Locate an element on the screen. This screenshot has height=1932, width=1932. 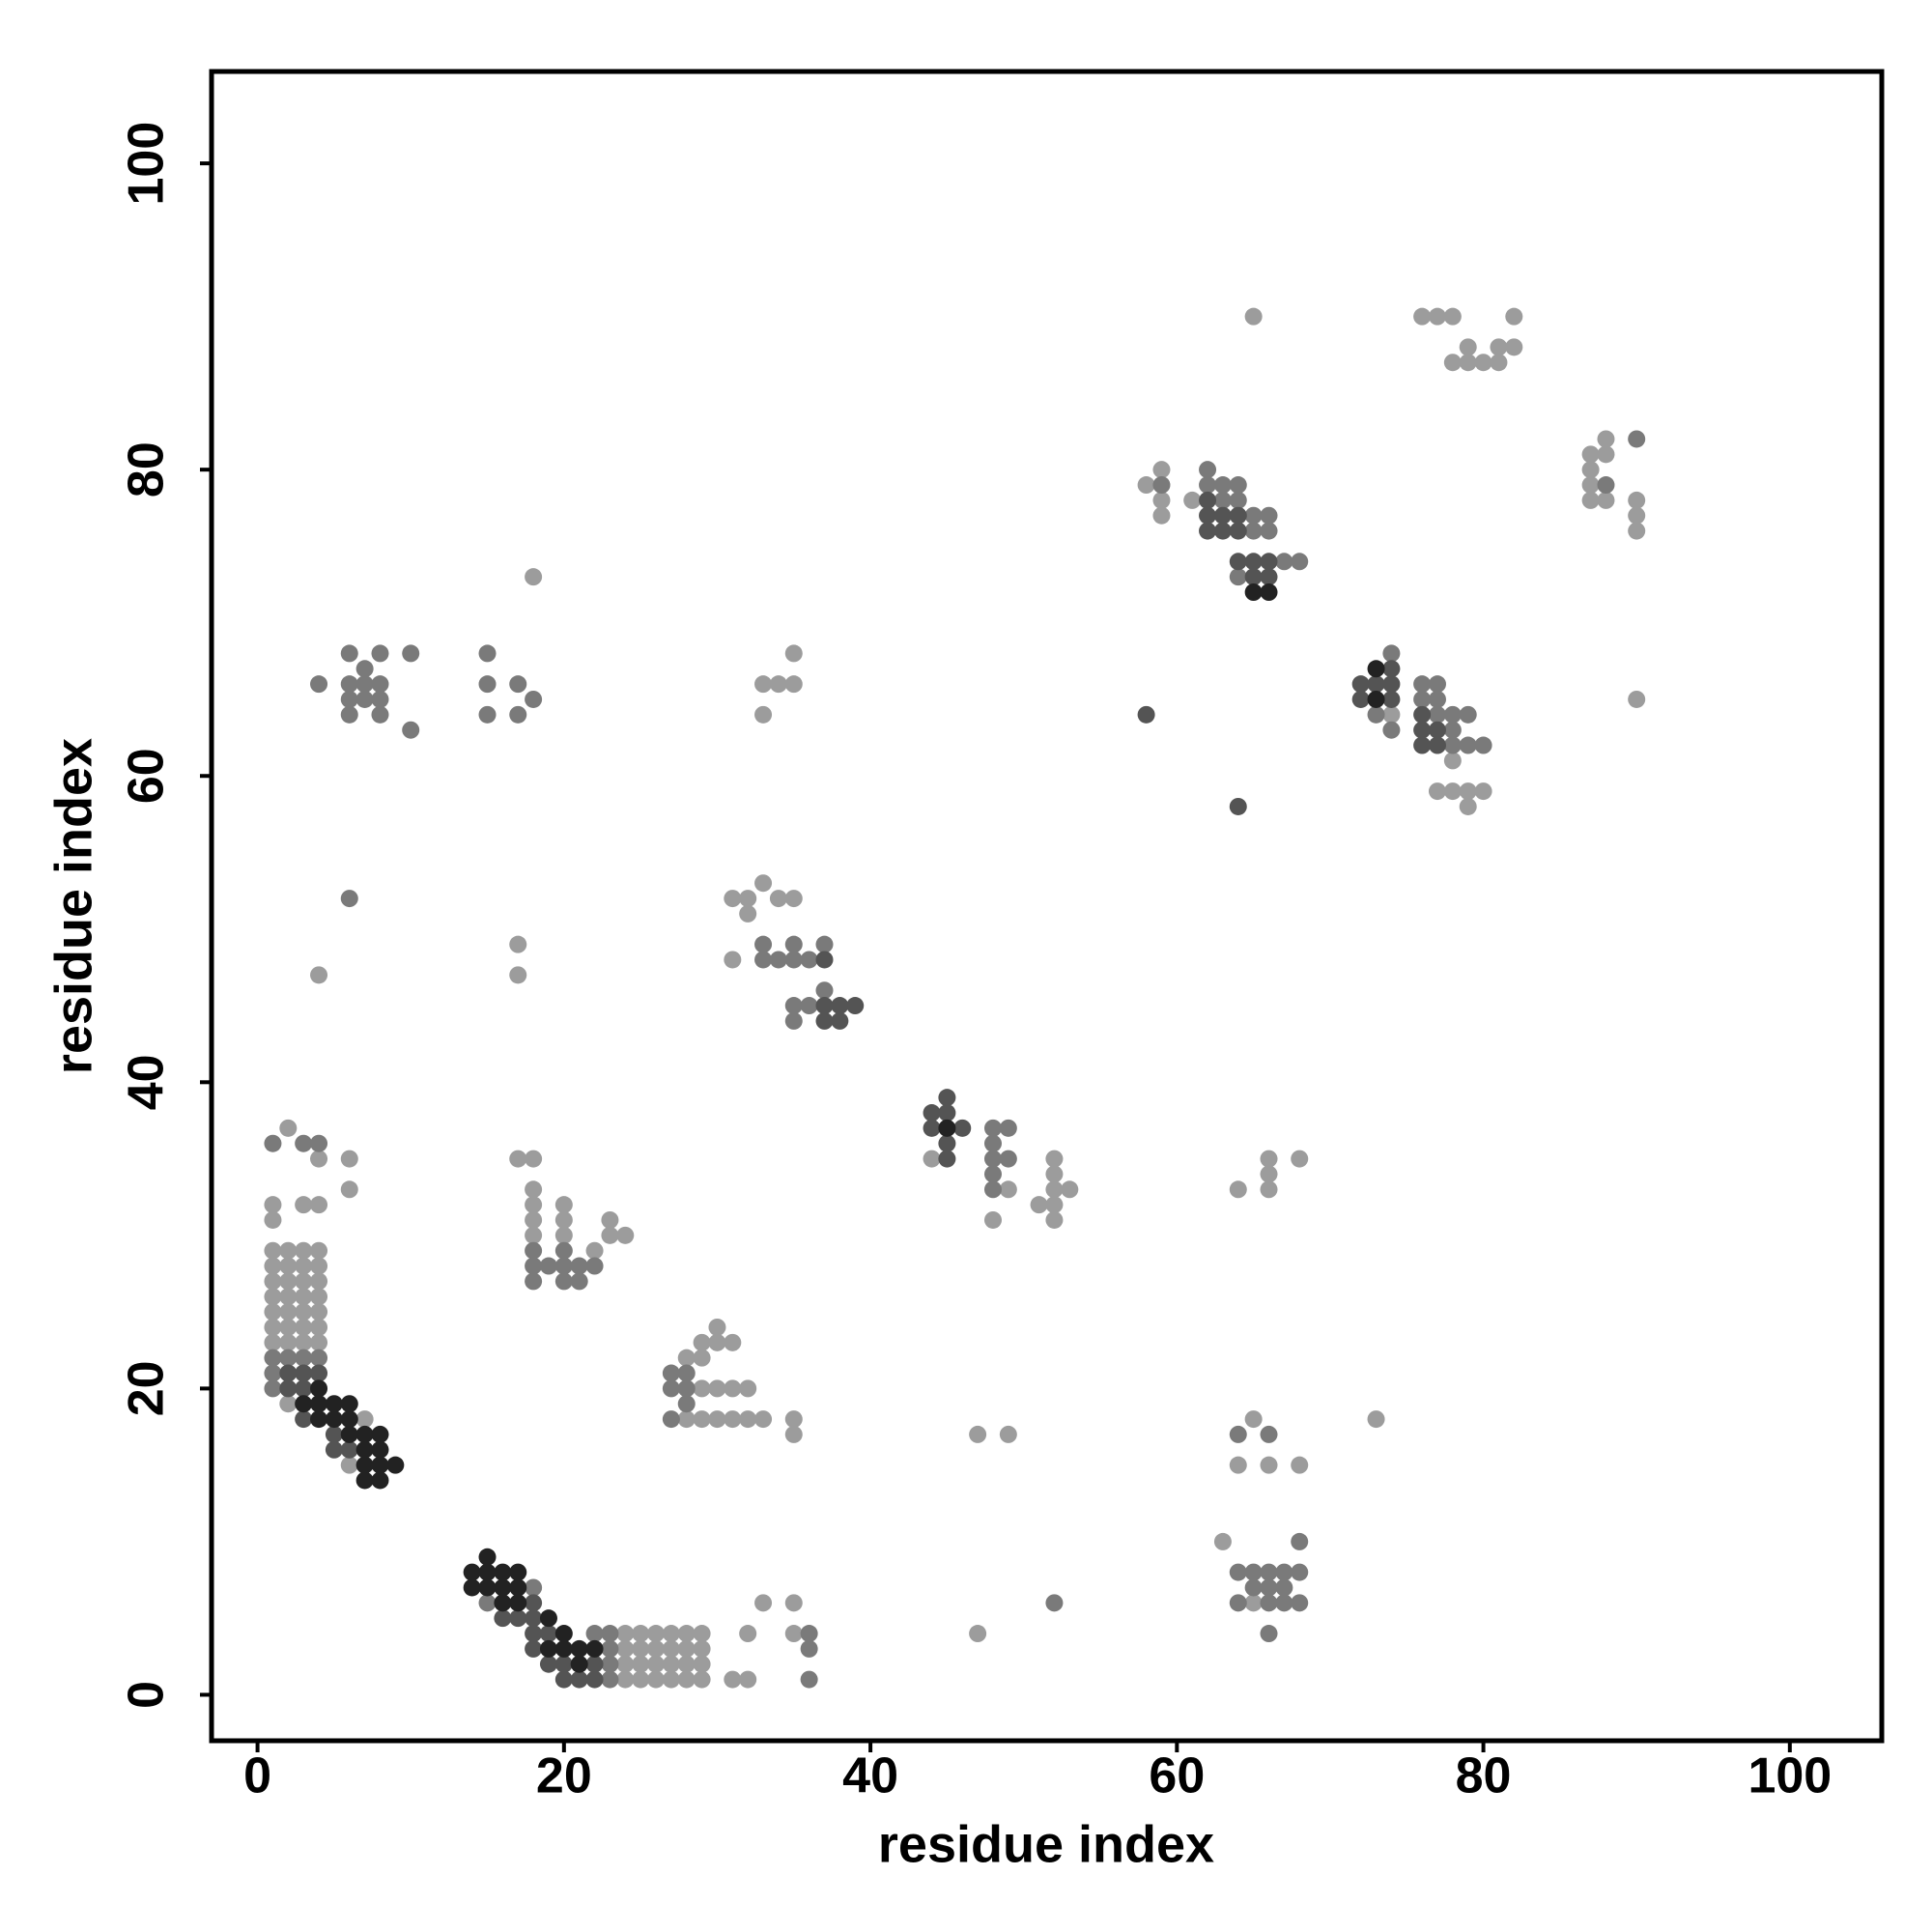
x-tick-label: 100 is located at coordinates (1789, 1776).